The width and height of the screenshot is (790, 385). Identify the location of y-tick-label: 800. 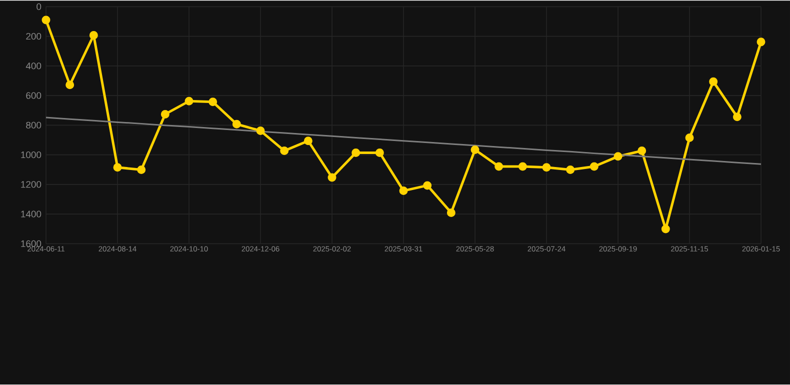
(34, 125).